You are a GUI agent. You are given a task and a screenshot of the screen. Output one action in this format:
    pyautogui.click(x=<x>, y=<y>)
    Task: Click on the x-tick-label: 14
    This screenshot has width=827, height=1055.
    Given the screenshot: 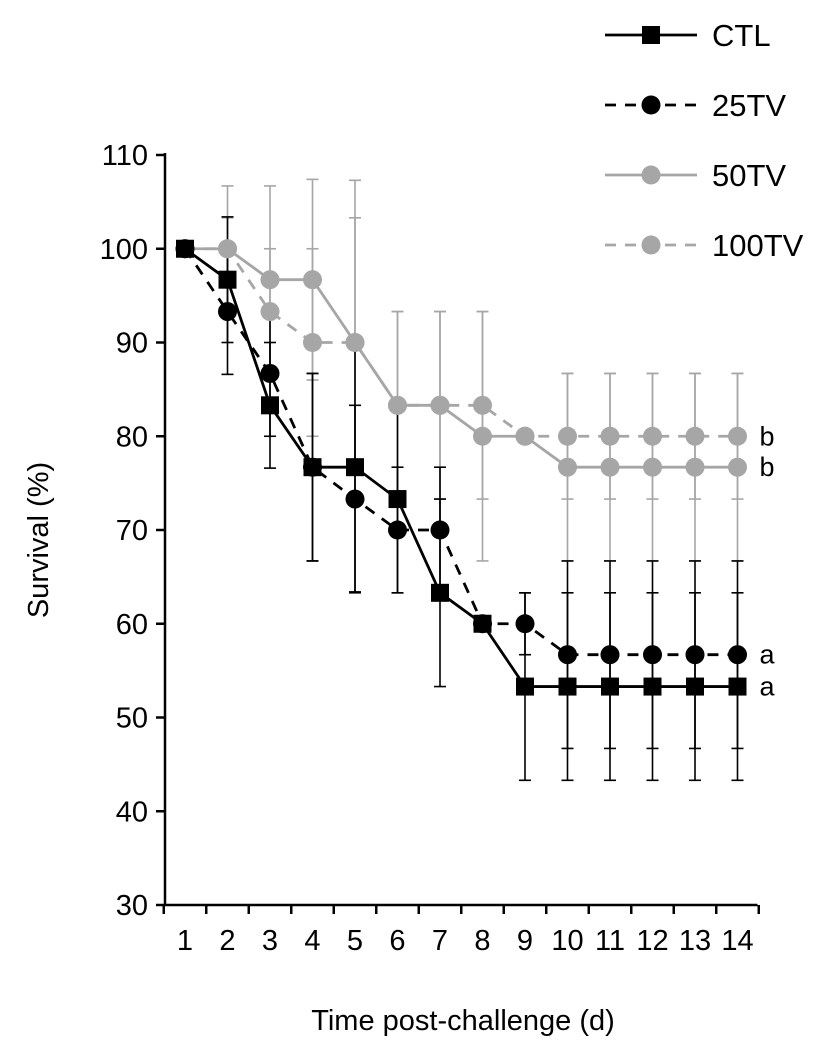 What is the action you would take?
    pyautogui.click(x=737, y=941)
    